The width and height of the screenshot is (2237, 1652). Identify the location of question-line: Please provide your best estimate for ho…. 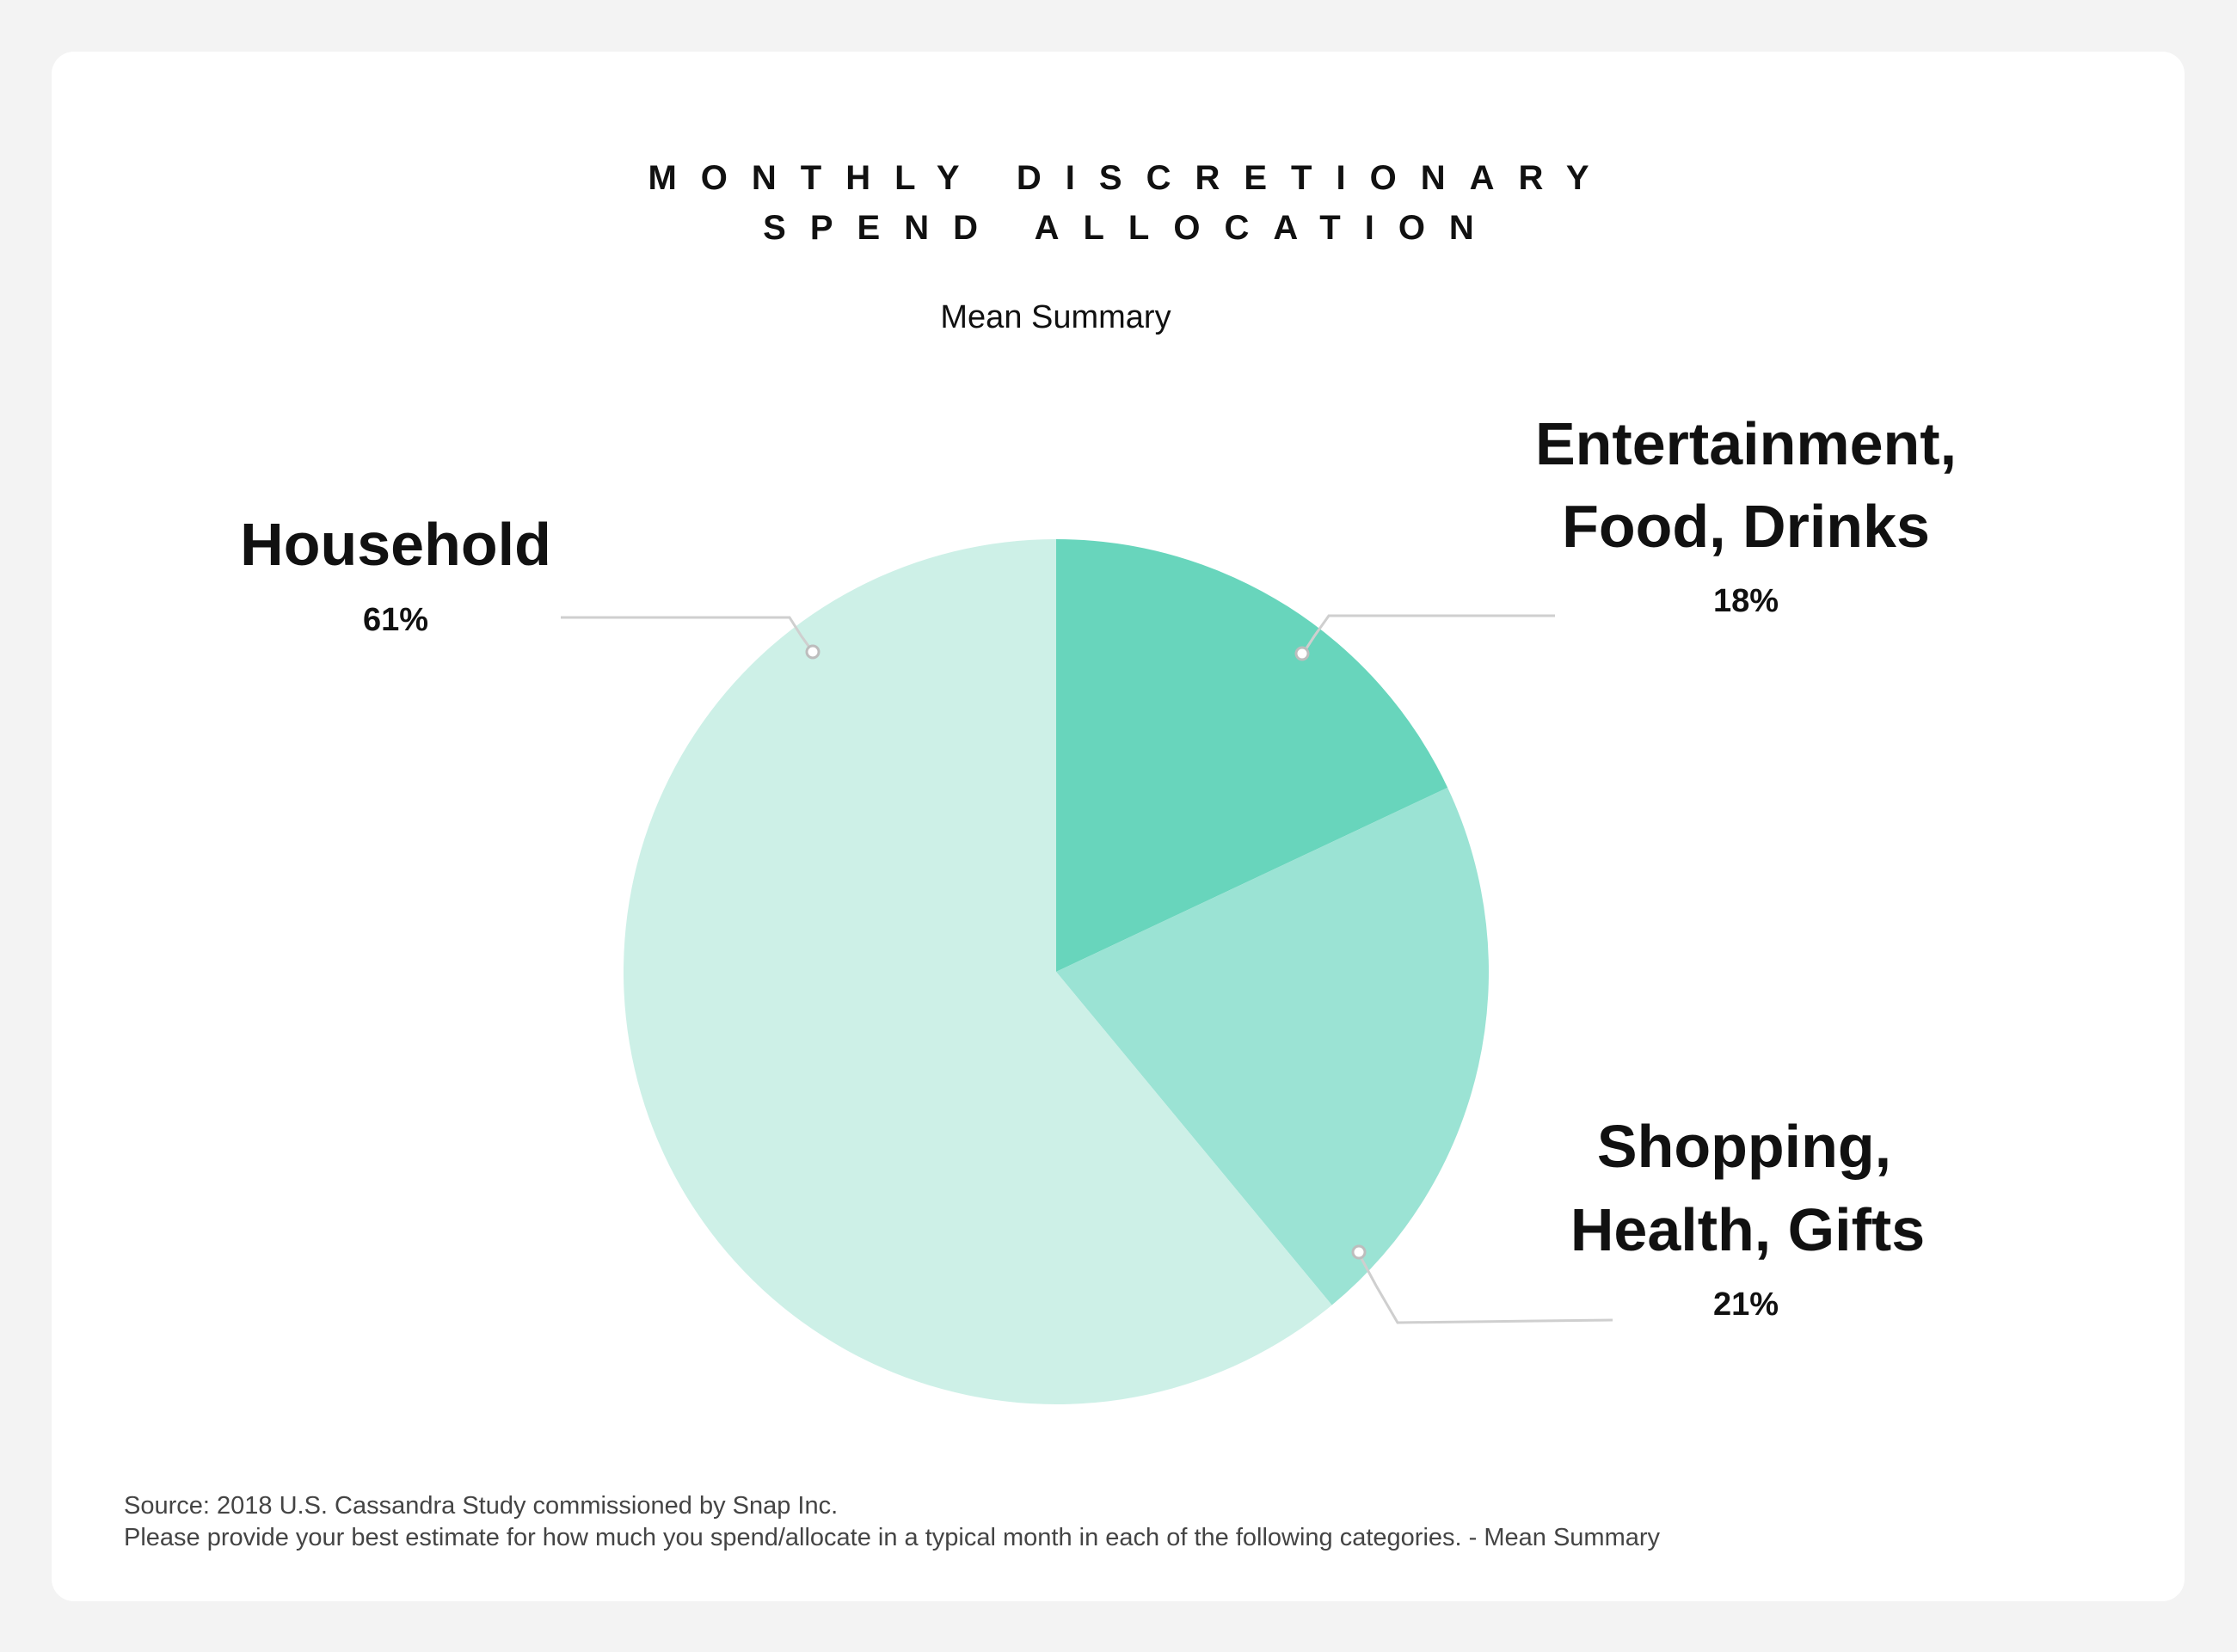
(892, 1537).